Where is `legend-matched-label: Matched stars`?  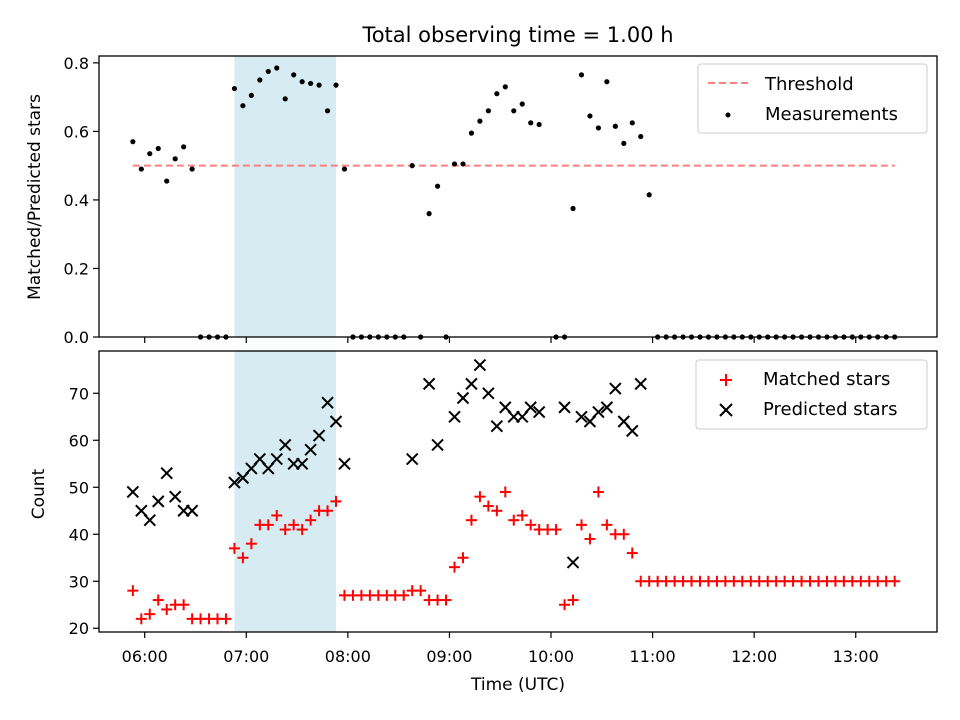 legend-matched-label: Matched stars is located at coordinates (826, 379).